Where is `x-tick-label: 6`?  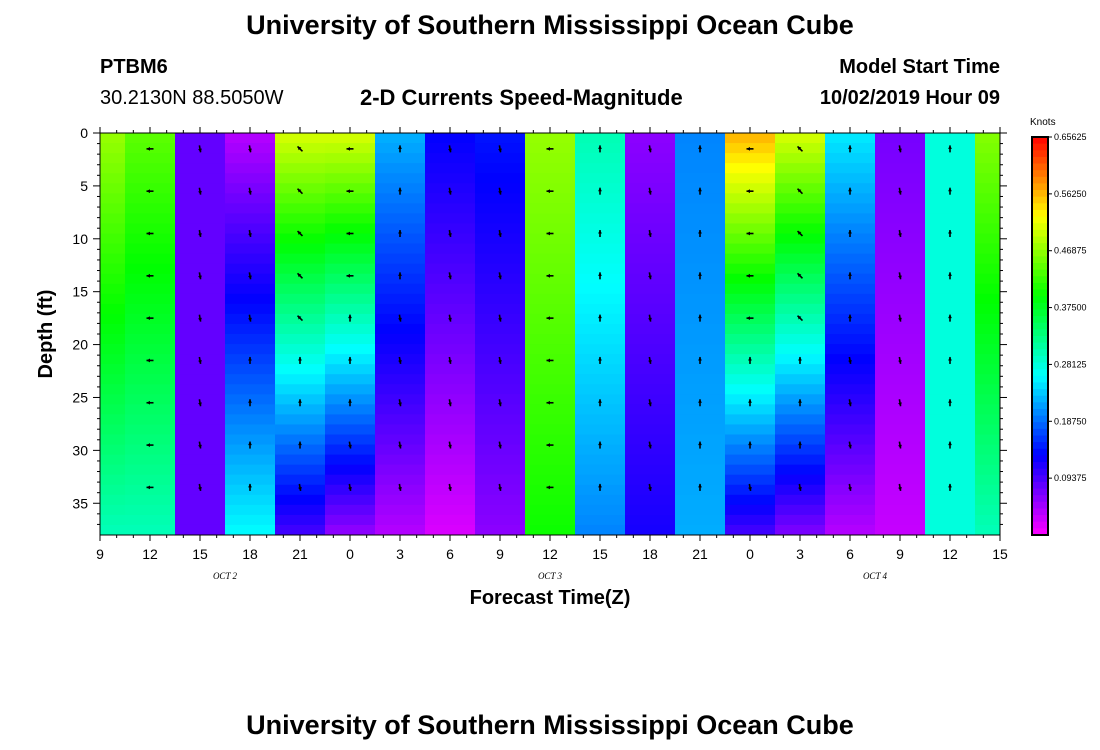
x-tick-label: 6 is located at coordinates (850, 554).